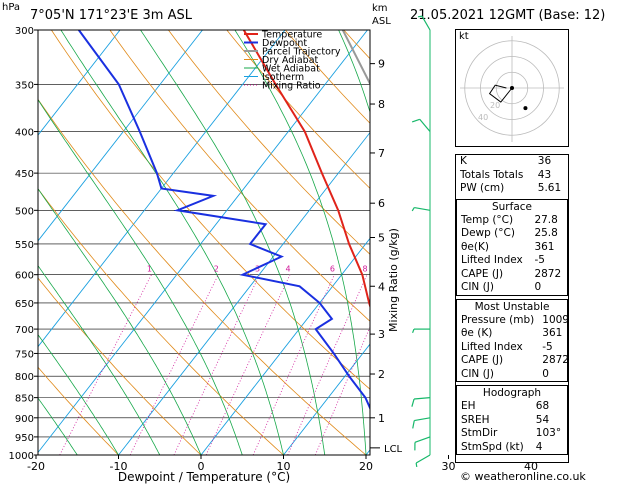 Image resolution: width=629 pixels, height=486 pixels. I want to click on x-axis-label: Dewpoint / Temperature (°C), so click(204, 477).